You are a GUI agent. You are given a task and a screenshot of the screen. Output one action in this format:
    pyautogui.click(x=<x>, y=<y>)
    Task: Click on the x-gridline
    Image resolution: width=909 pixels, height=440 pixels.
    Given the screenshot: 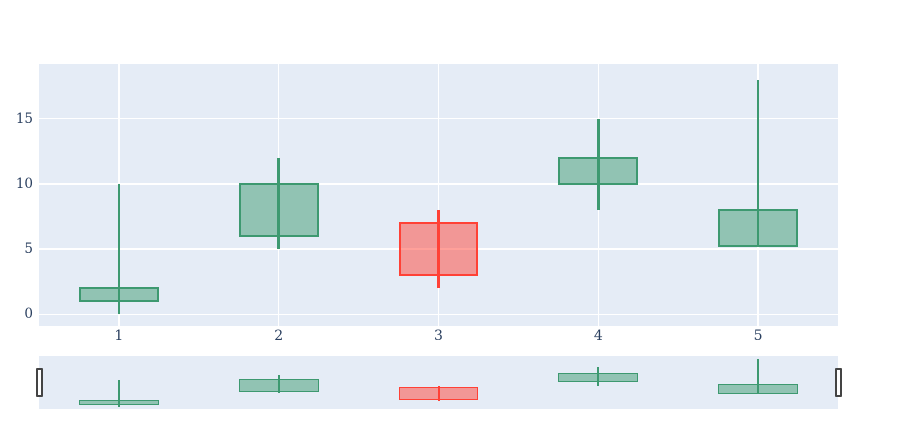 What is the action you would take?
    pyautogui.click(x=438, y=195)
    